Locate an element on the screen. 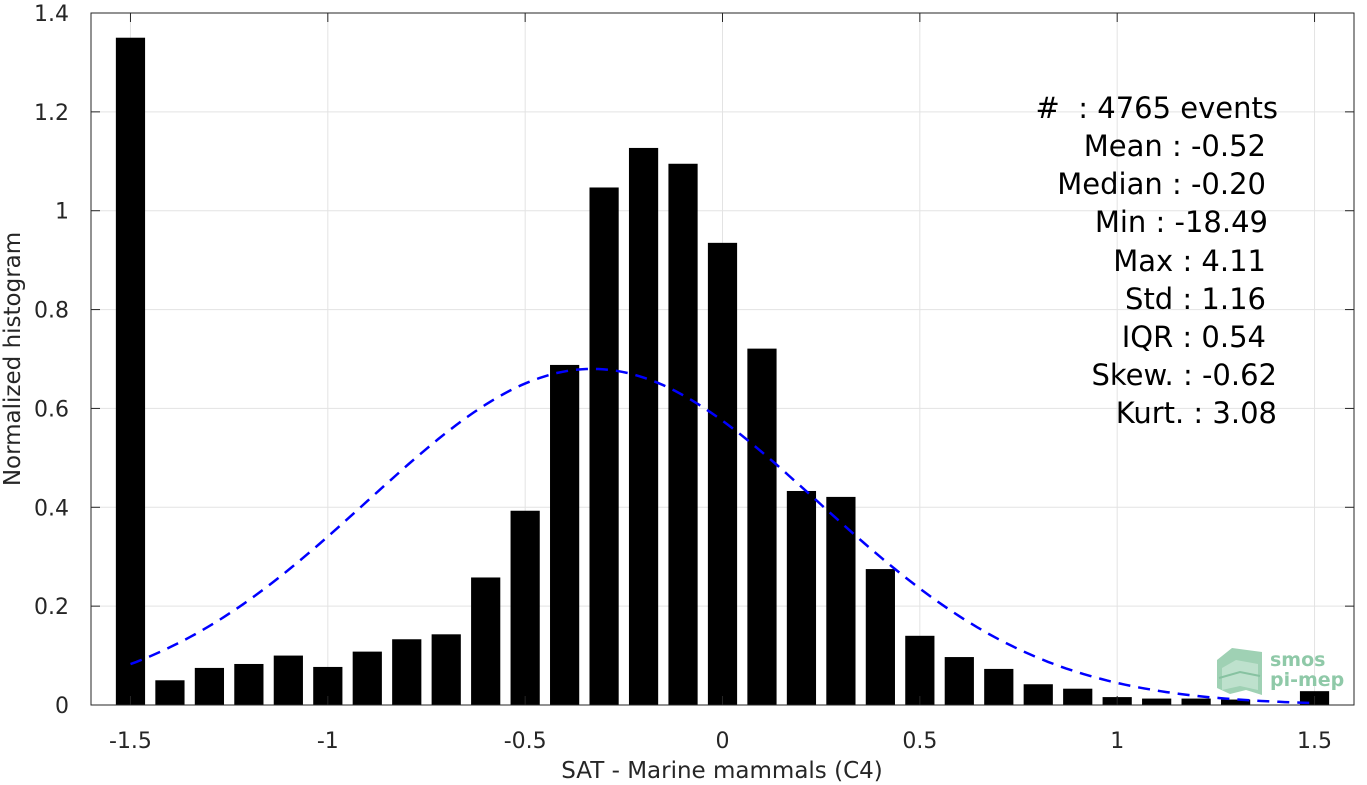 Image resolution: width=1367 pixels, height=785 pixels. x-tick-label: -1 is located at coordinates (328, 741).